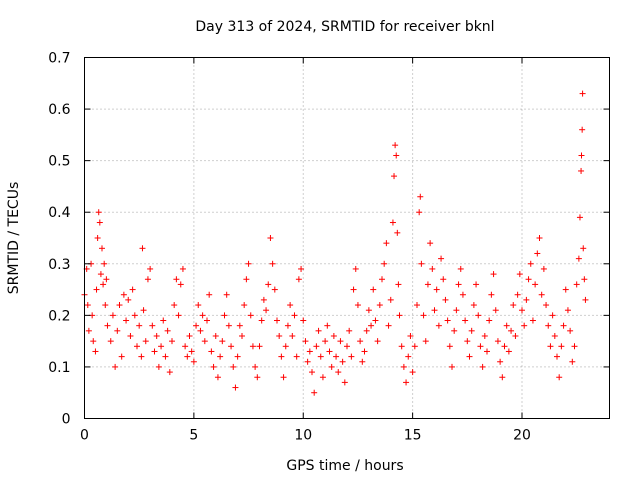 The image size is (640, 480). What do you see at coordinates (59, 213) in the screenshot?
I see `y-tick-label: 0.4` at bounding box center [59, 213].